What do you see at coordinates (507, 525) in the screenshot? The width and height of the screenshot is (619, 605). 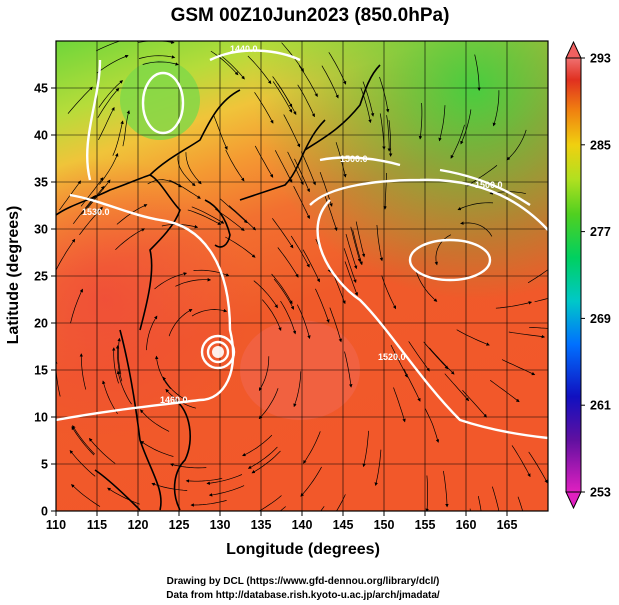 I see `x-tick-label: 165` at bounding box center [507, 525].